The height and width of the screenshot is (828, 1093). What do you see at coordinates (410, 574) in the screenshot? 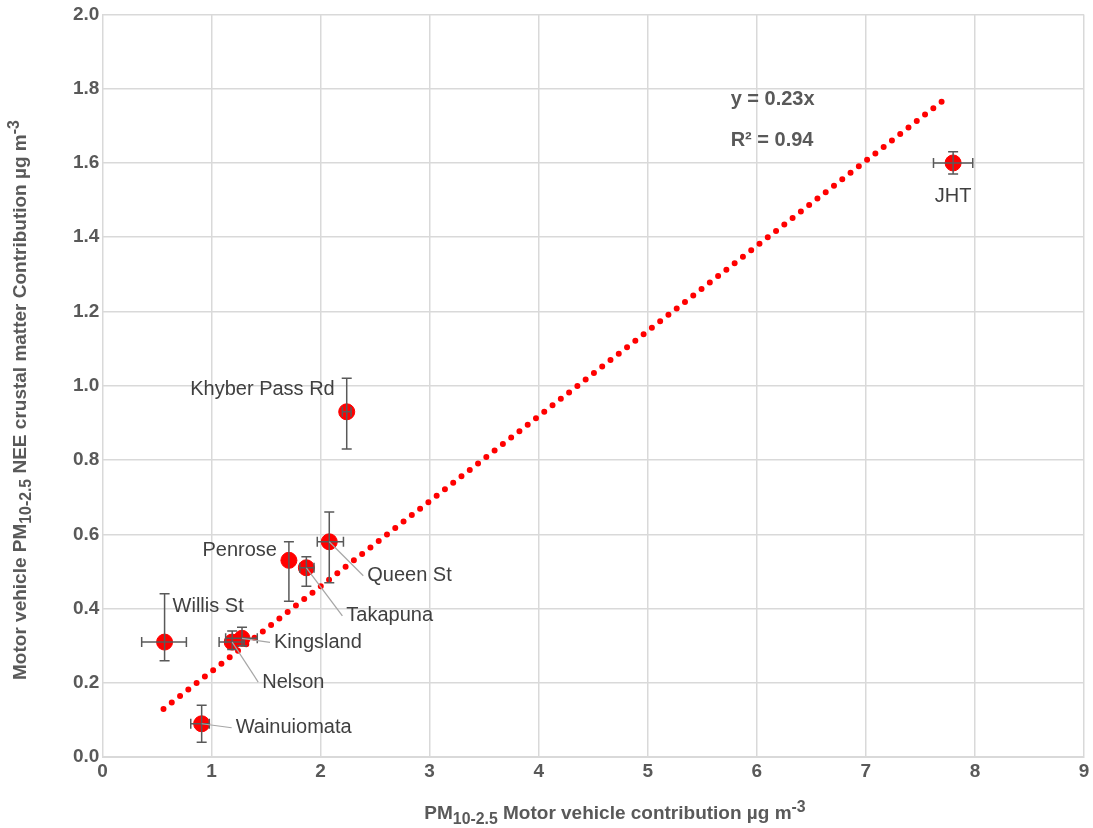
I see `annotation: Queen St` at bounding box center [410, 574].